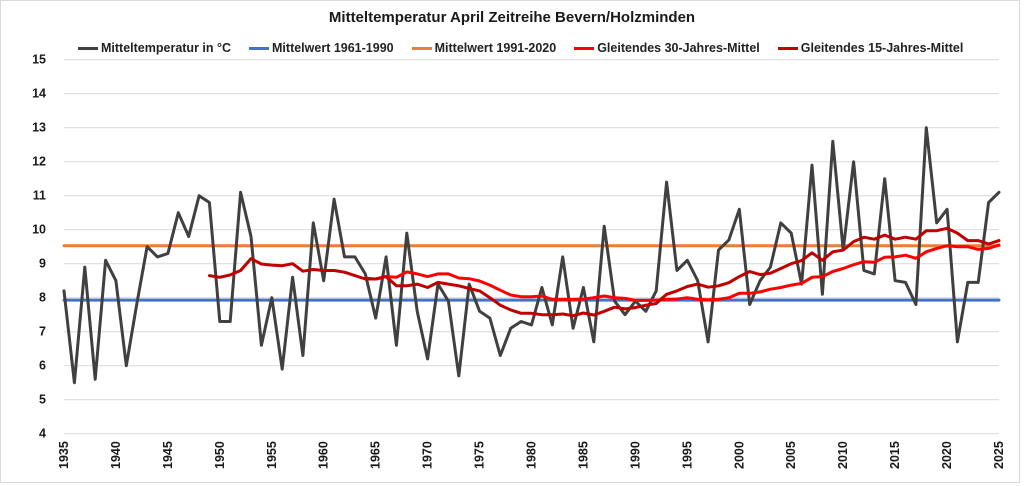 This screenshot has height=486, width=1024. I want to click on x-tick-label: 1955, so click(272, 455).